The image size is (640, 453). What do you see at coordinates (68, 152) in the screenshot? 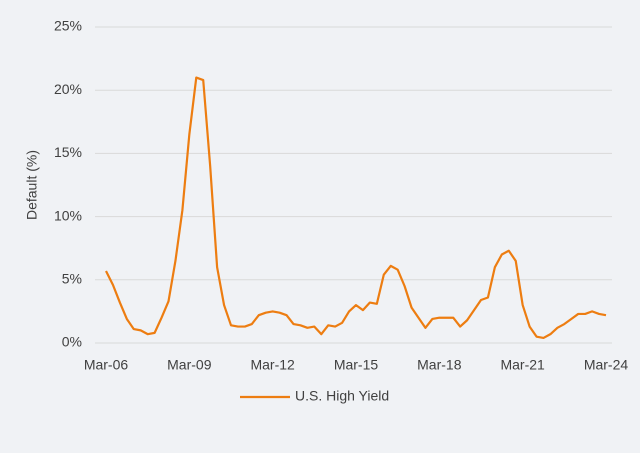
I see `y-tick-label: 15%` at bounding box center [68, 152].